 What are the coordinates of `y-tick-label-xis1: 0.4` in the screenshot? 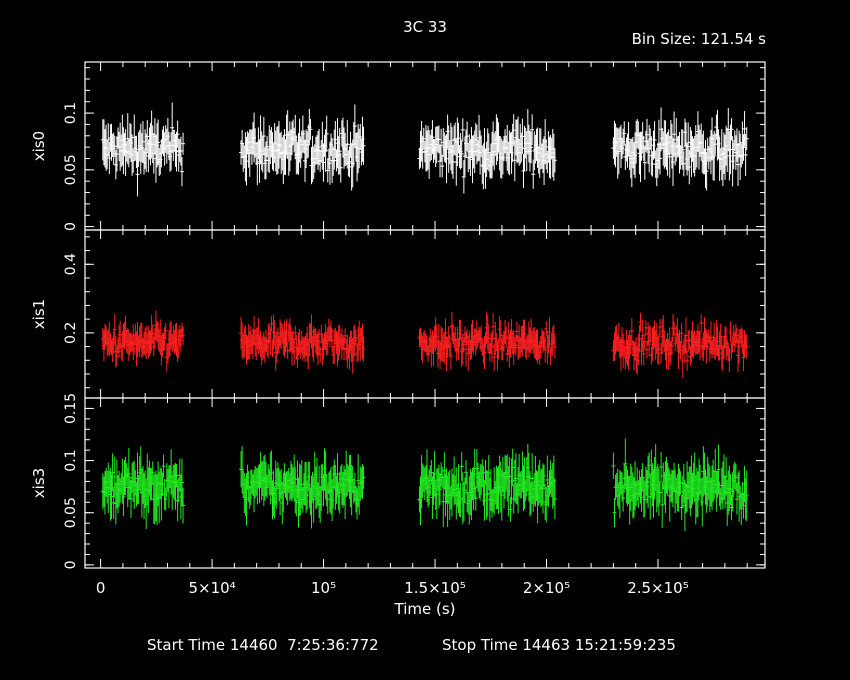 It's located at (71, 264).